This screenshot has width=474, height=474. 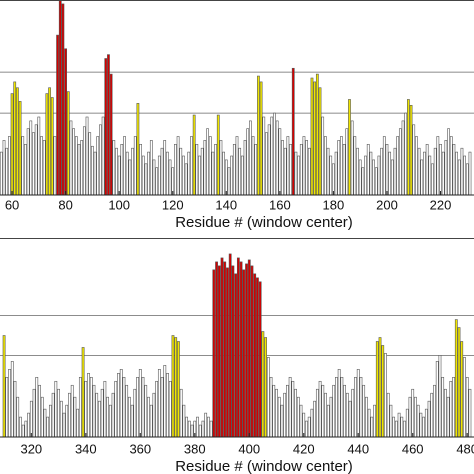 I want to click on x-tick-label: 60, so click(x=12, y=204).